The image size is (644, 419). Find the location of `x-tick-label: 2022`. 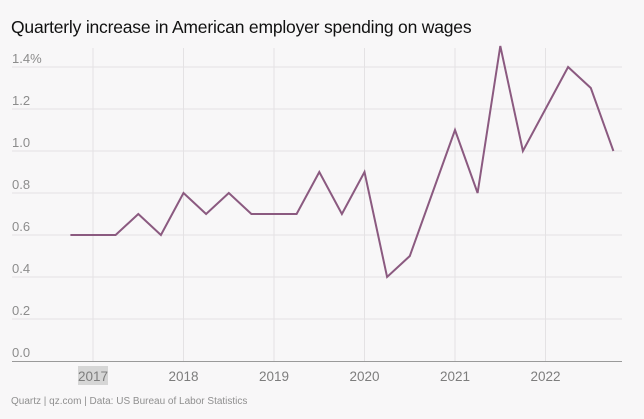

x-tick-label: 2022 is located at coordinates (545, 376).